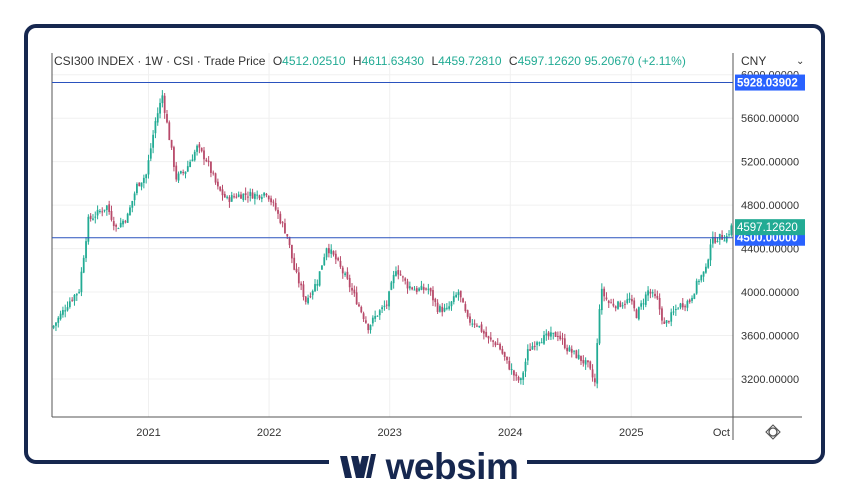 The width and height of the screenshot is (855, 492). I want to click on chevron-down-icon: ⌄, so click(800, 61).